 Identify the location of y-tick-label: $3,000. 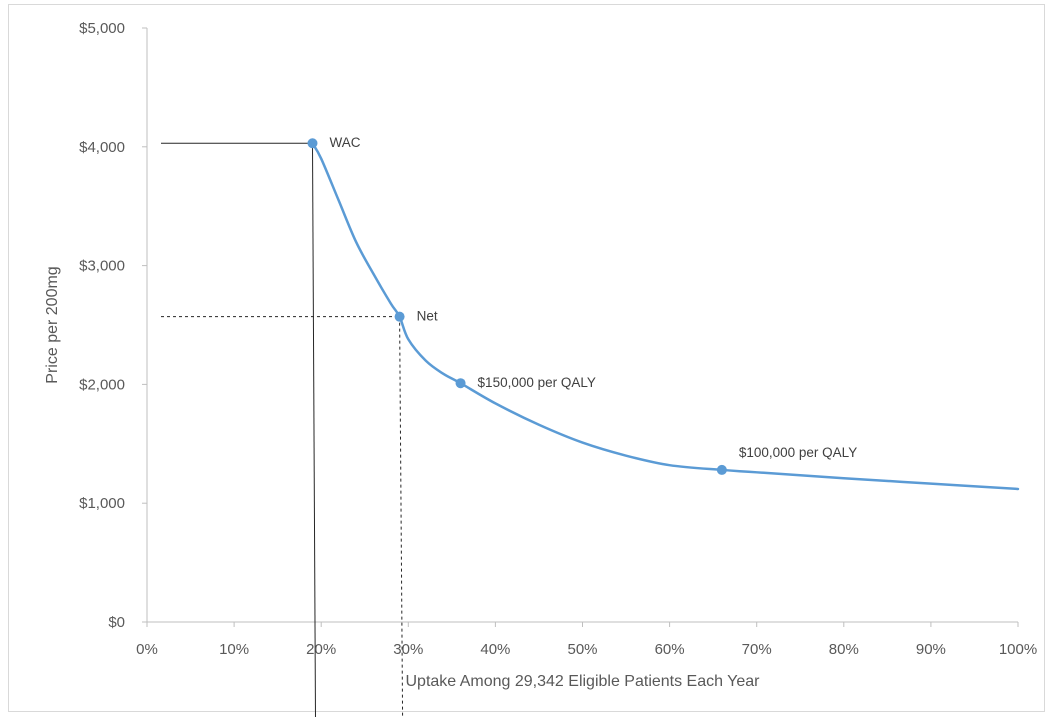
(102, 266).